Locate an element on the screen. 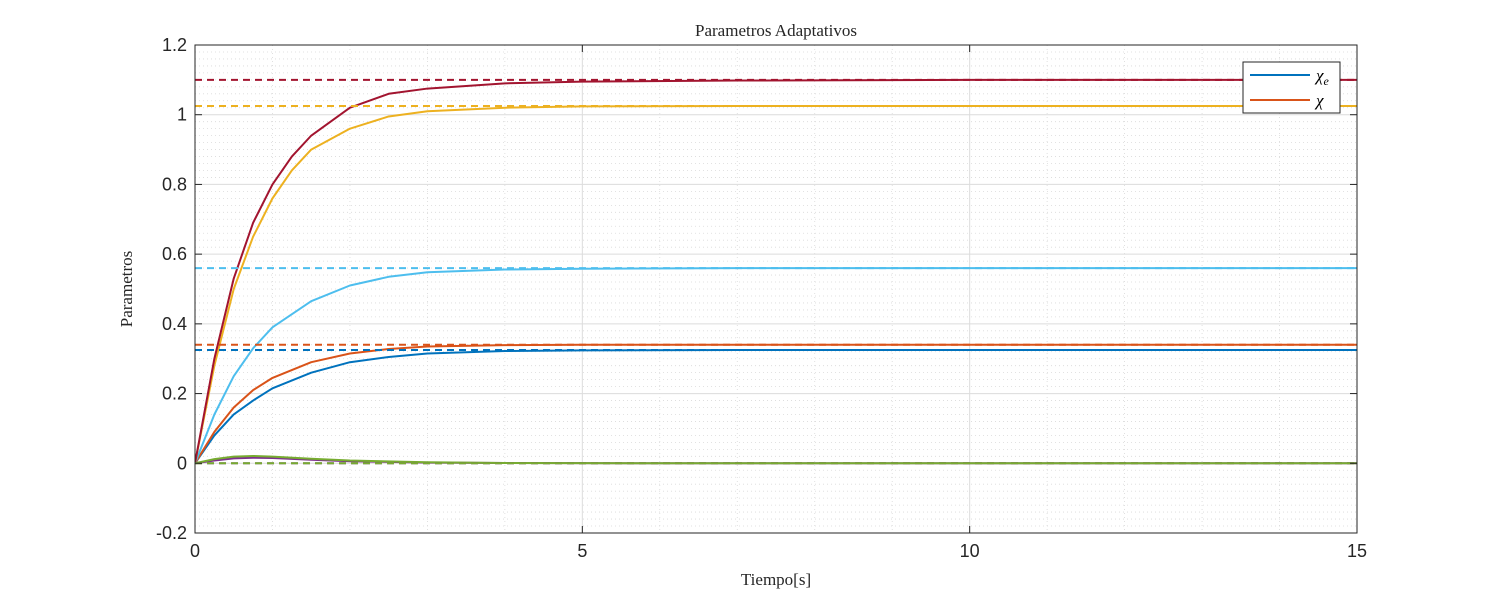  y-tick-label: 1.2 is located at coordinates (174, 45).